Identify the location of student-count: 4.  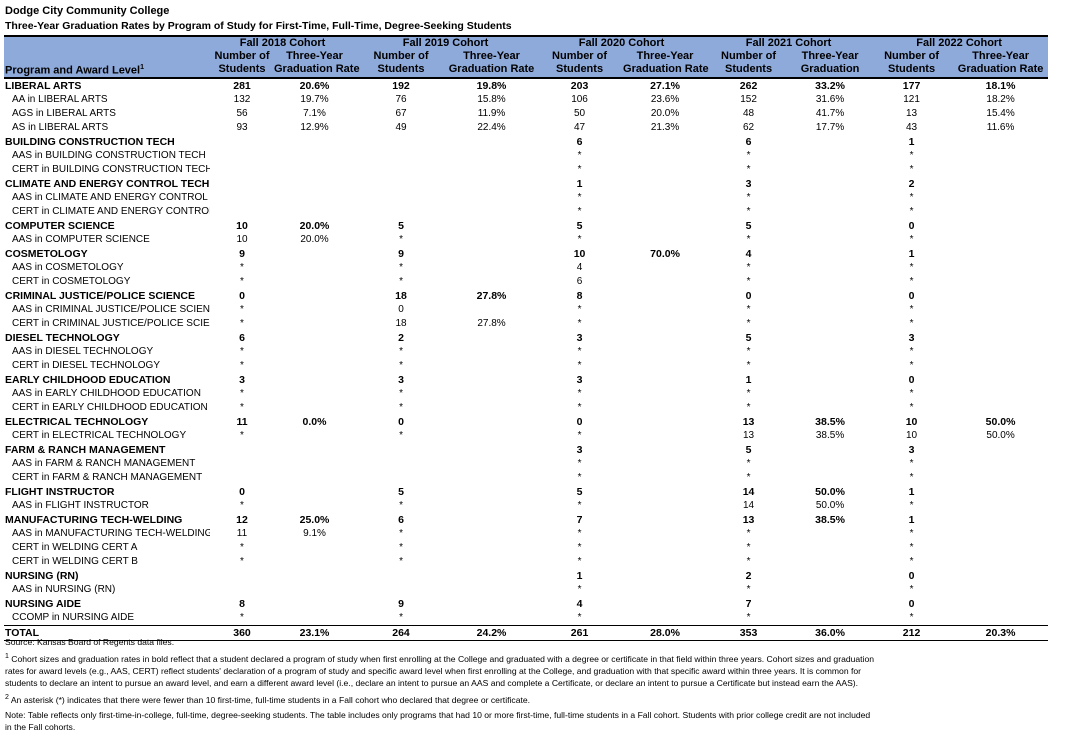
(579, 604).